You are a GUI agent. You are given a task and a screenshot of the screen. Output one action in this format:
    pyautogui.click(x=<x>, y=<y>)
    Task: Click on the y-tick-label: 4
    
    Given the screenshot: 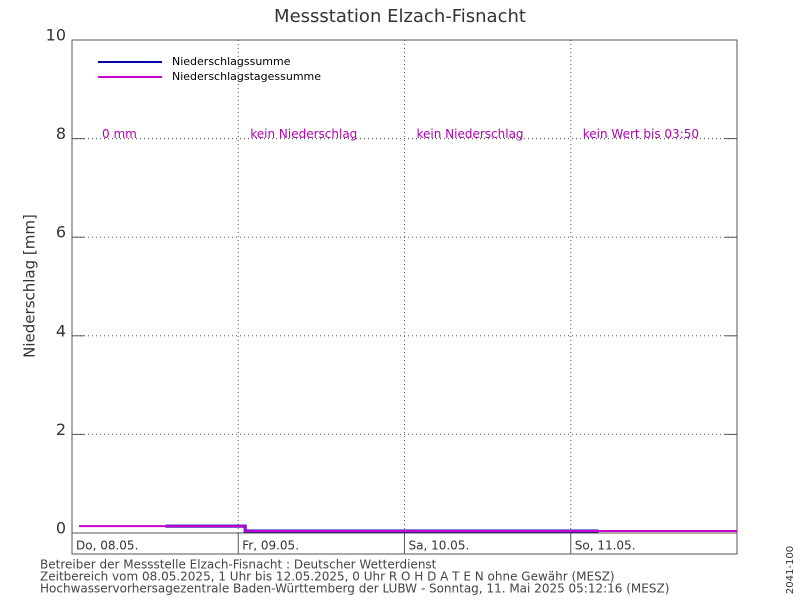 What is the action you would take?
    pyautogui.click(x=61, y=330)
    